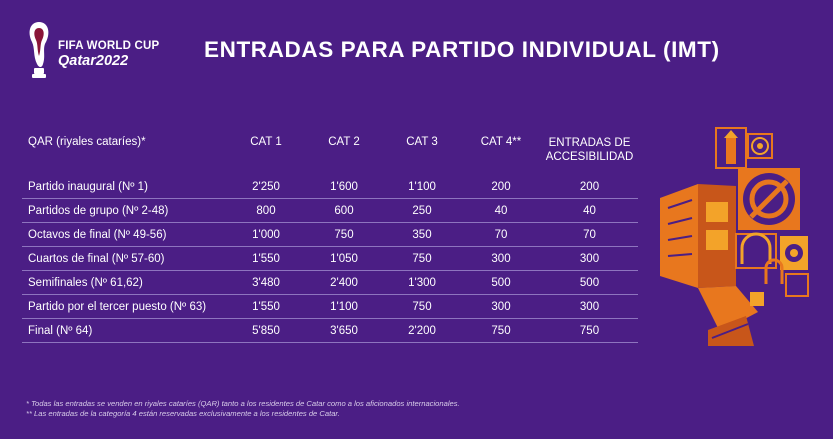  I want to click on row-label: Partido por el tercer puesto (Nº 63), so click(124, 306).